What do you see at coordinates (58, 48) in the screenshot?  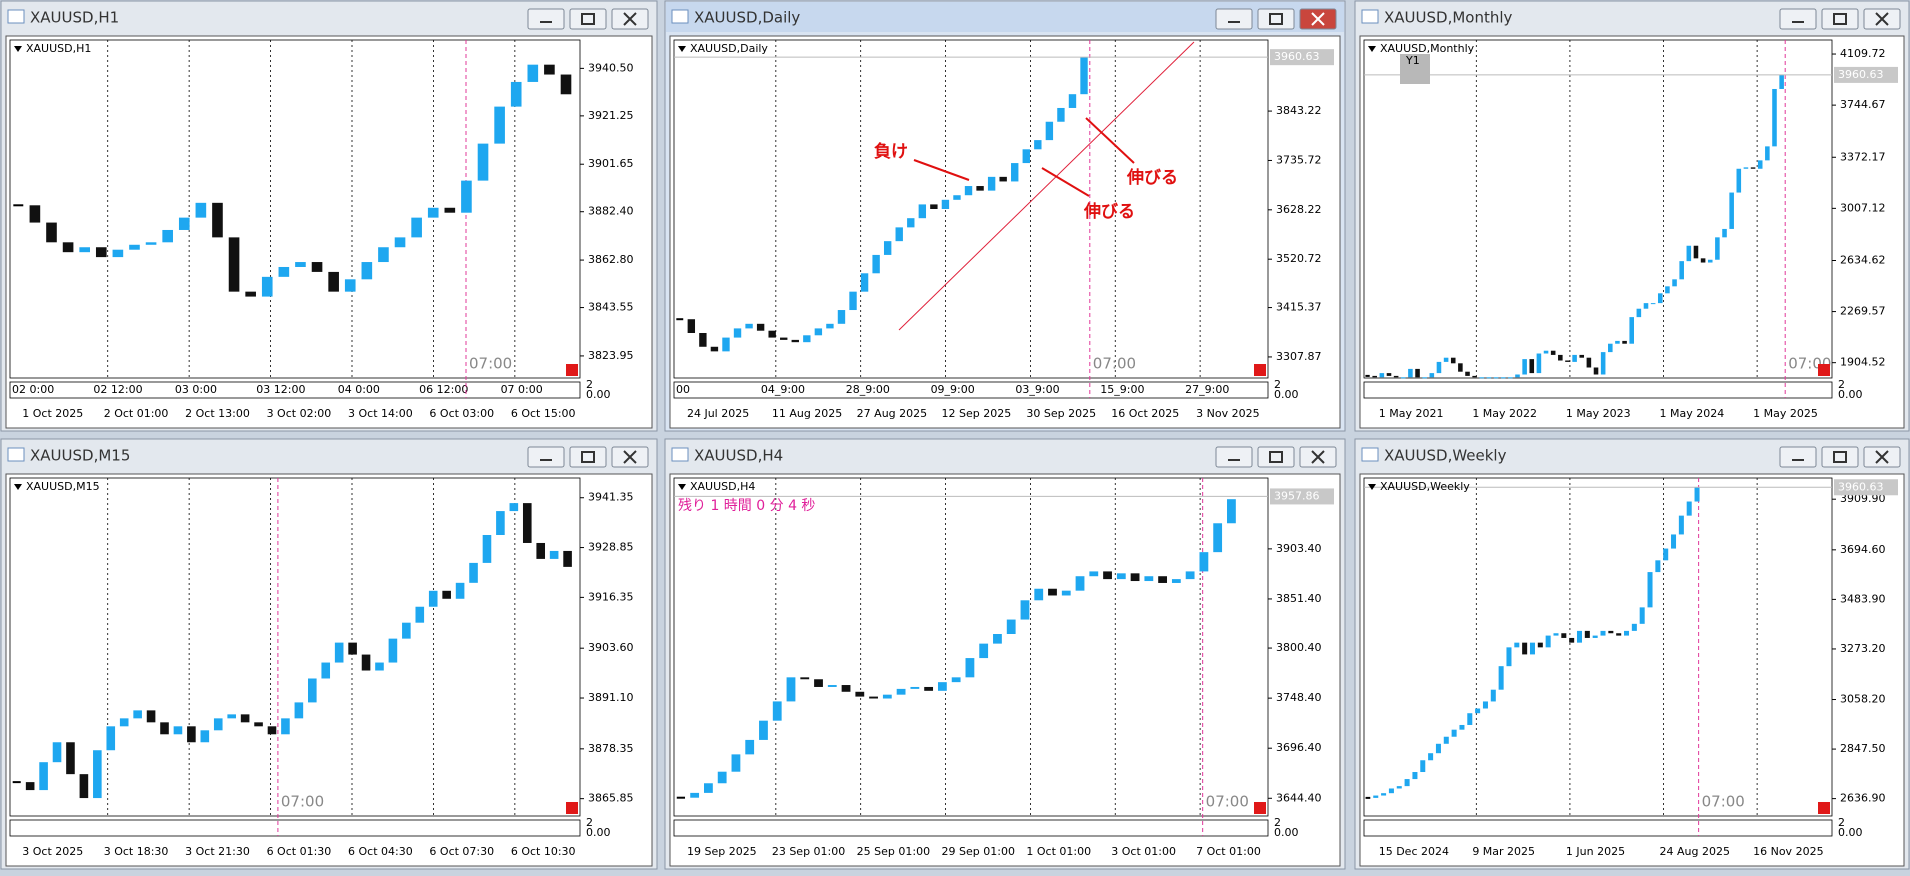 I see `chart-symbol: XAUUSD,H1` at bounding box center [58, 48].